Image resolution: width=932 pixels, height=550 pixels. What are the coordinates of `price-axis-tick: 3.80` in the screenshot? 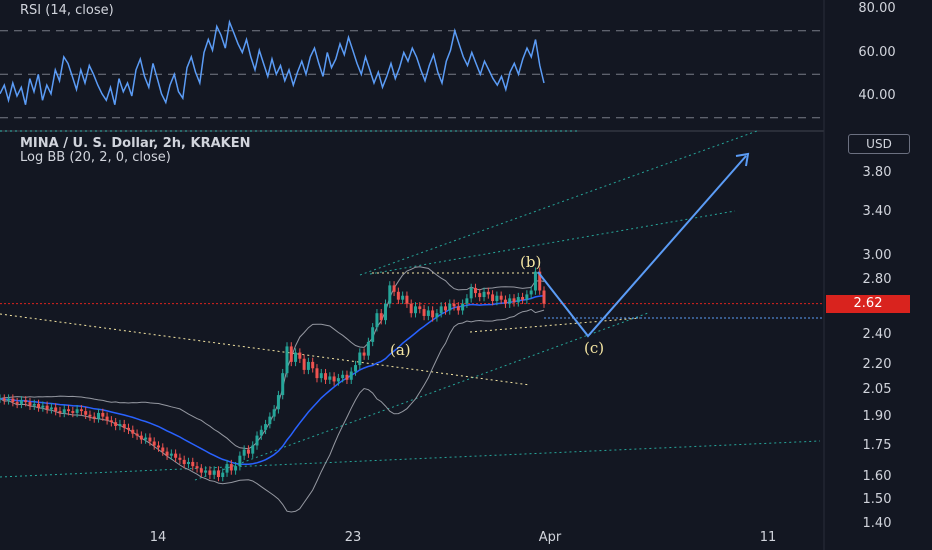 It's located at (877, 172).